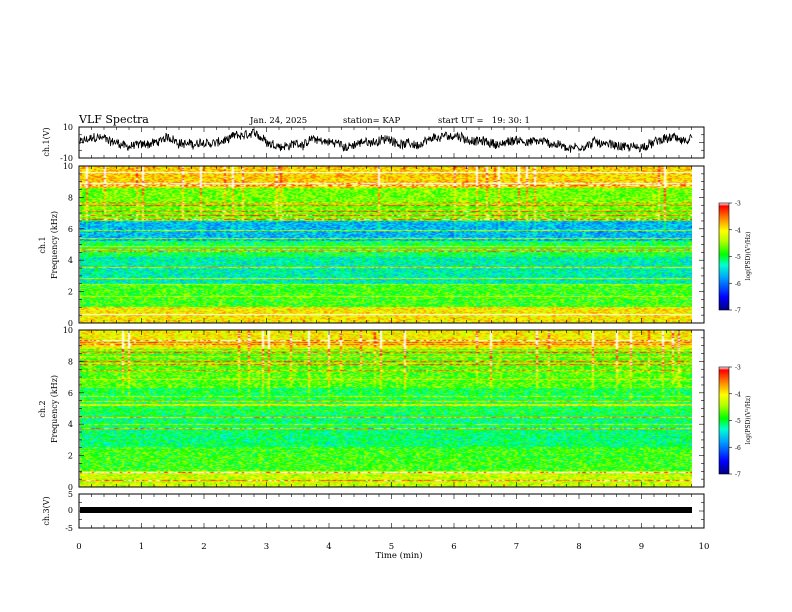  I want to click on ch1-spectrogram-channel-label: ch.1, so click(42, 244).